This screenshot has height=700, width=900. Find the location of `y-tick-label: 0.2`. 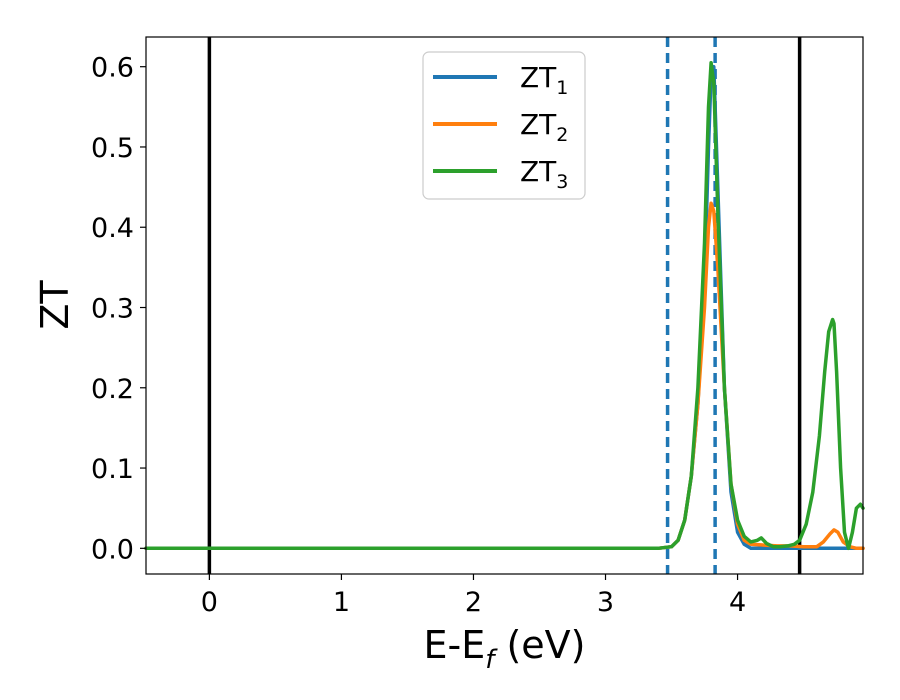

y-tick-label: 0.2 is located at coordinates (112, 389).